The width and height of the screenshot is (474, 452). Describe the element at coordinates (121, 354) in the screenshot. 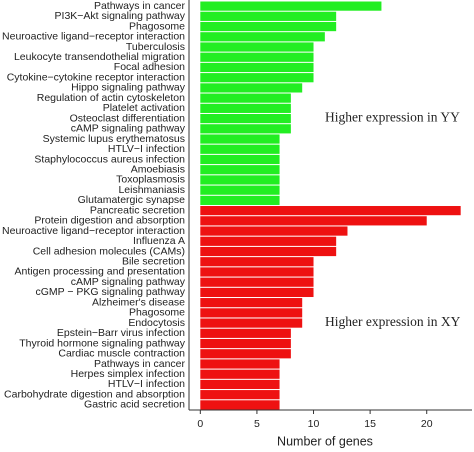

I see `y-tick-label: Cardiac muscle contraction` at that location.